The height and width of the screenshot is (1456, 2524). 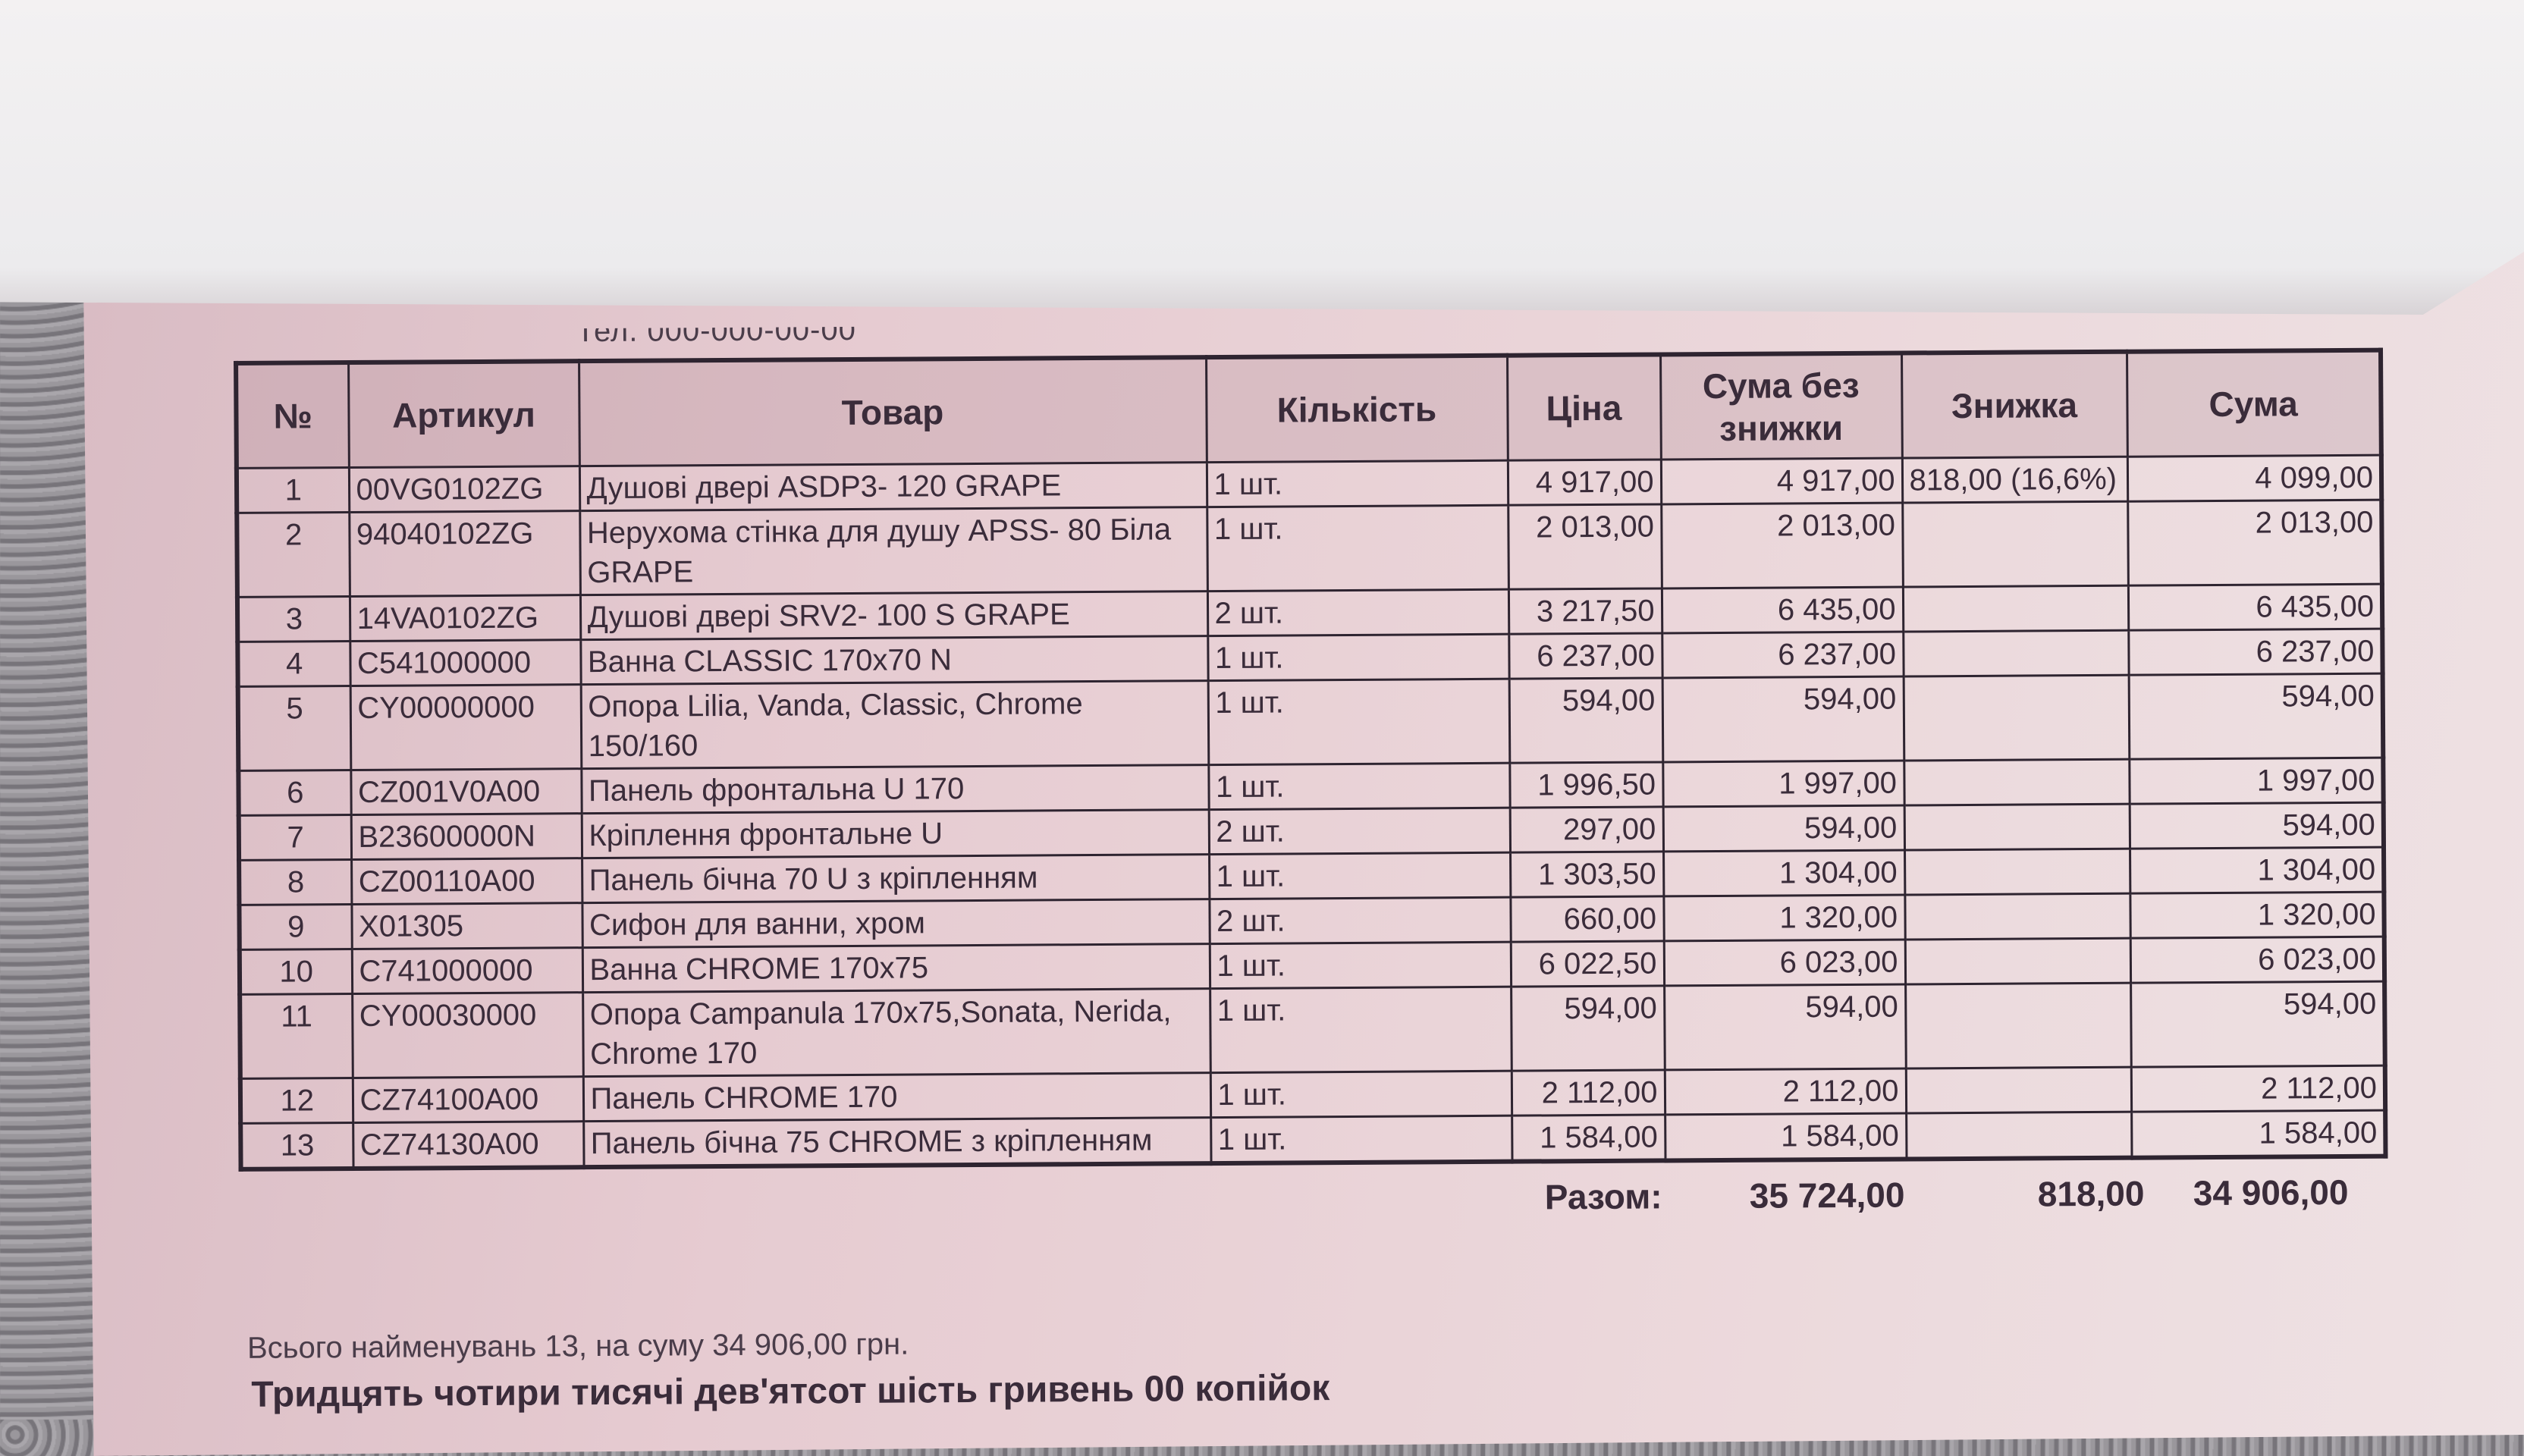 What do you see at coordinates (1357, 409) in the screenshot?
I see `col-header-qty: Кількість` at bounding box center [1357, 409].